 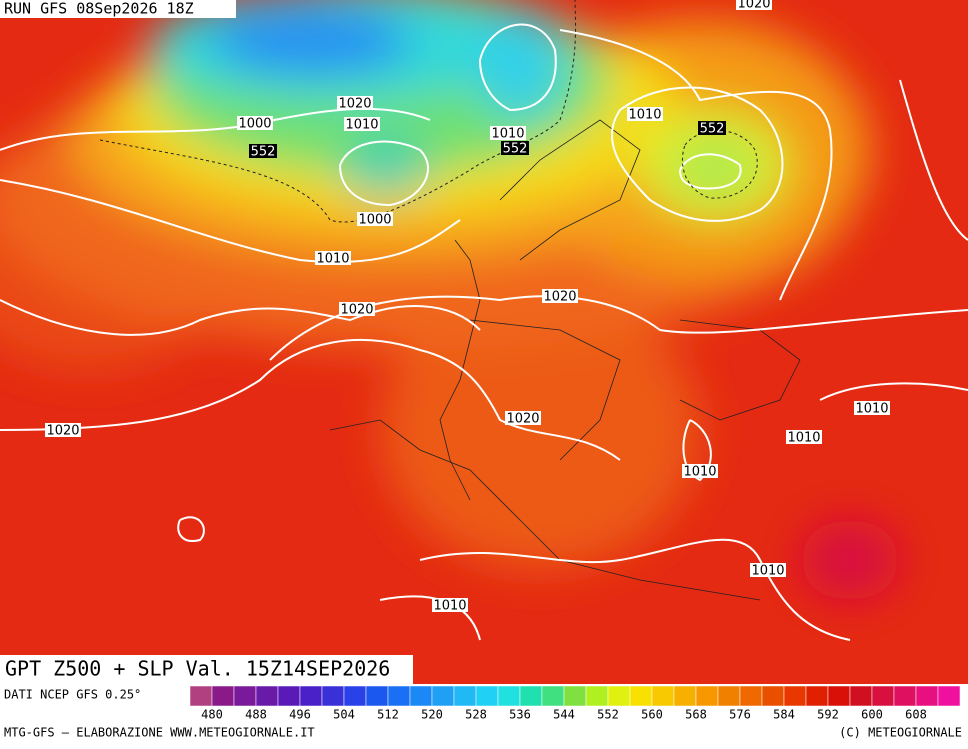 I want to click on colorbar-label: 608, so click(x=916, y=715).